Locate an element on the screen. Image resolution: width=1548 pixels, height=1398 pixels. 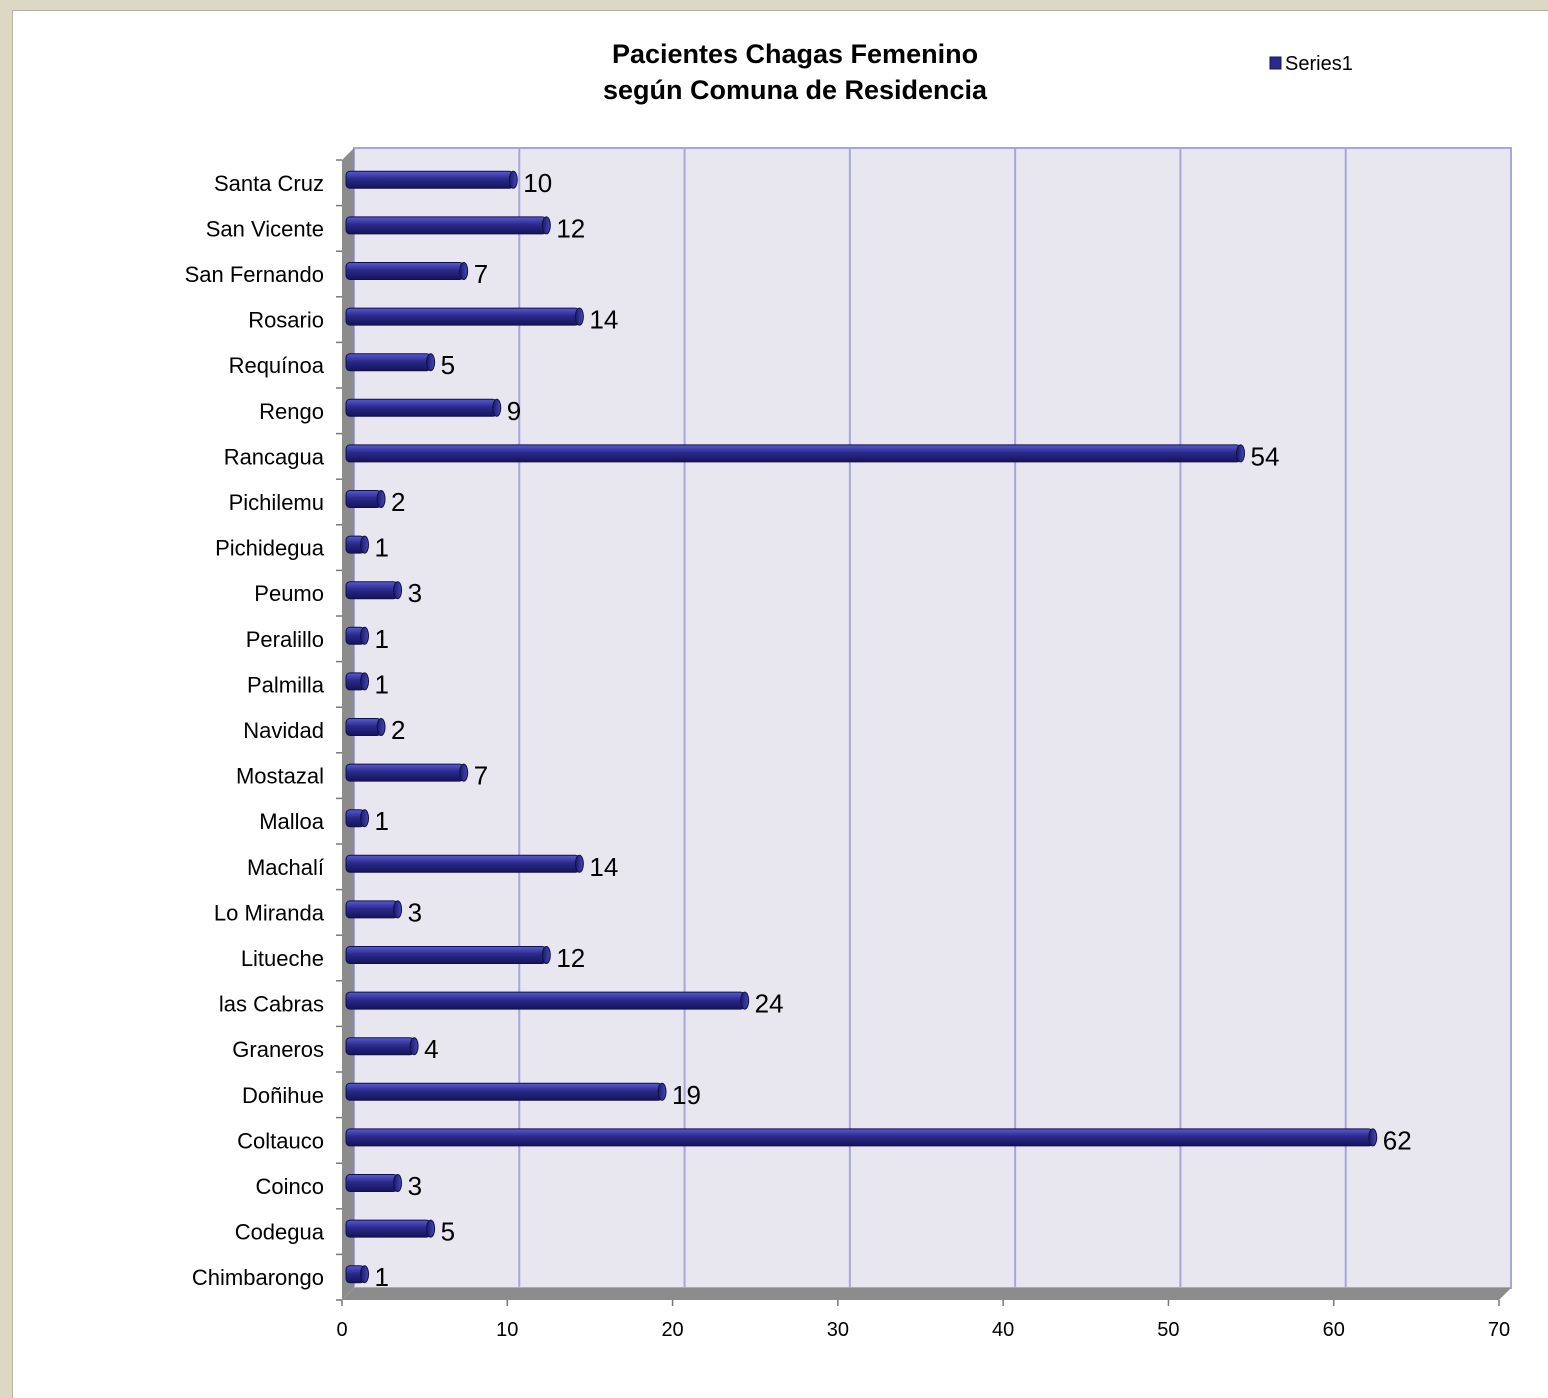
category-label: Requínoa is located at coordinates (277, 365).